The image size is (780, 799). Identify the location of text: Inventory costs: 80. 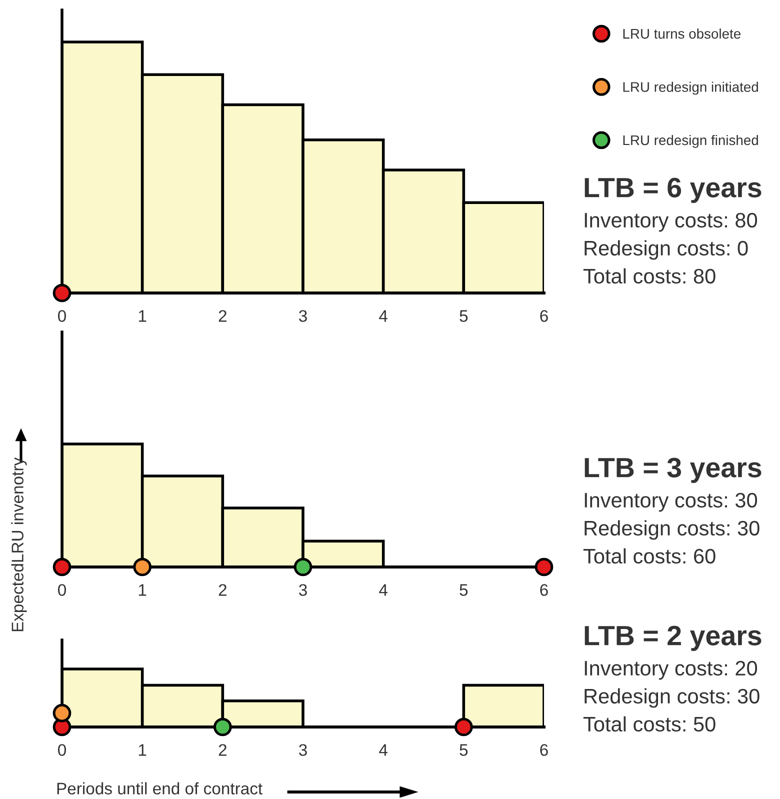
(671, 222).